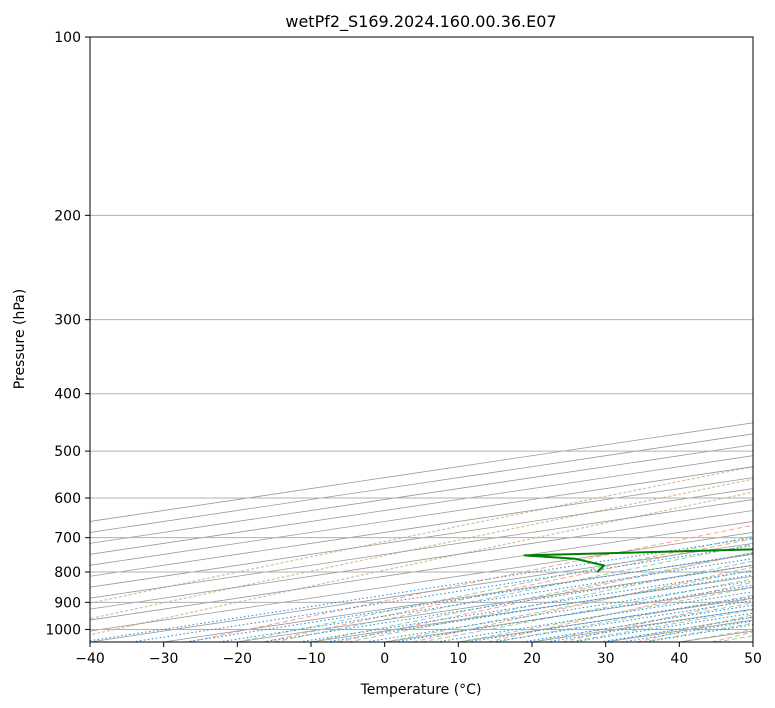  I want to click on mixing-ratio-lines, so click(421, 589).